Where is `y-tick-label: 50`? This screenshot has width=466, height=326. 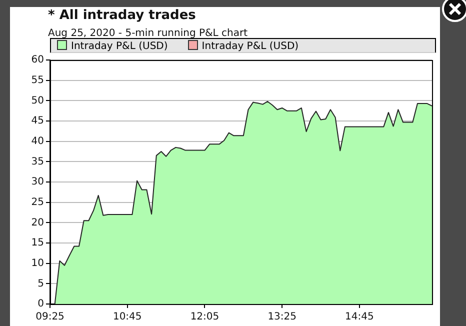
y-tick-label: 50 is located at coordinates (37, 100).